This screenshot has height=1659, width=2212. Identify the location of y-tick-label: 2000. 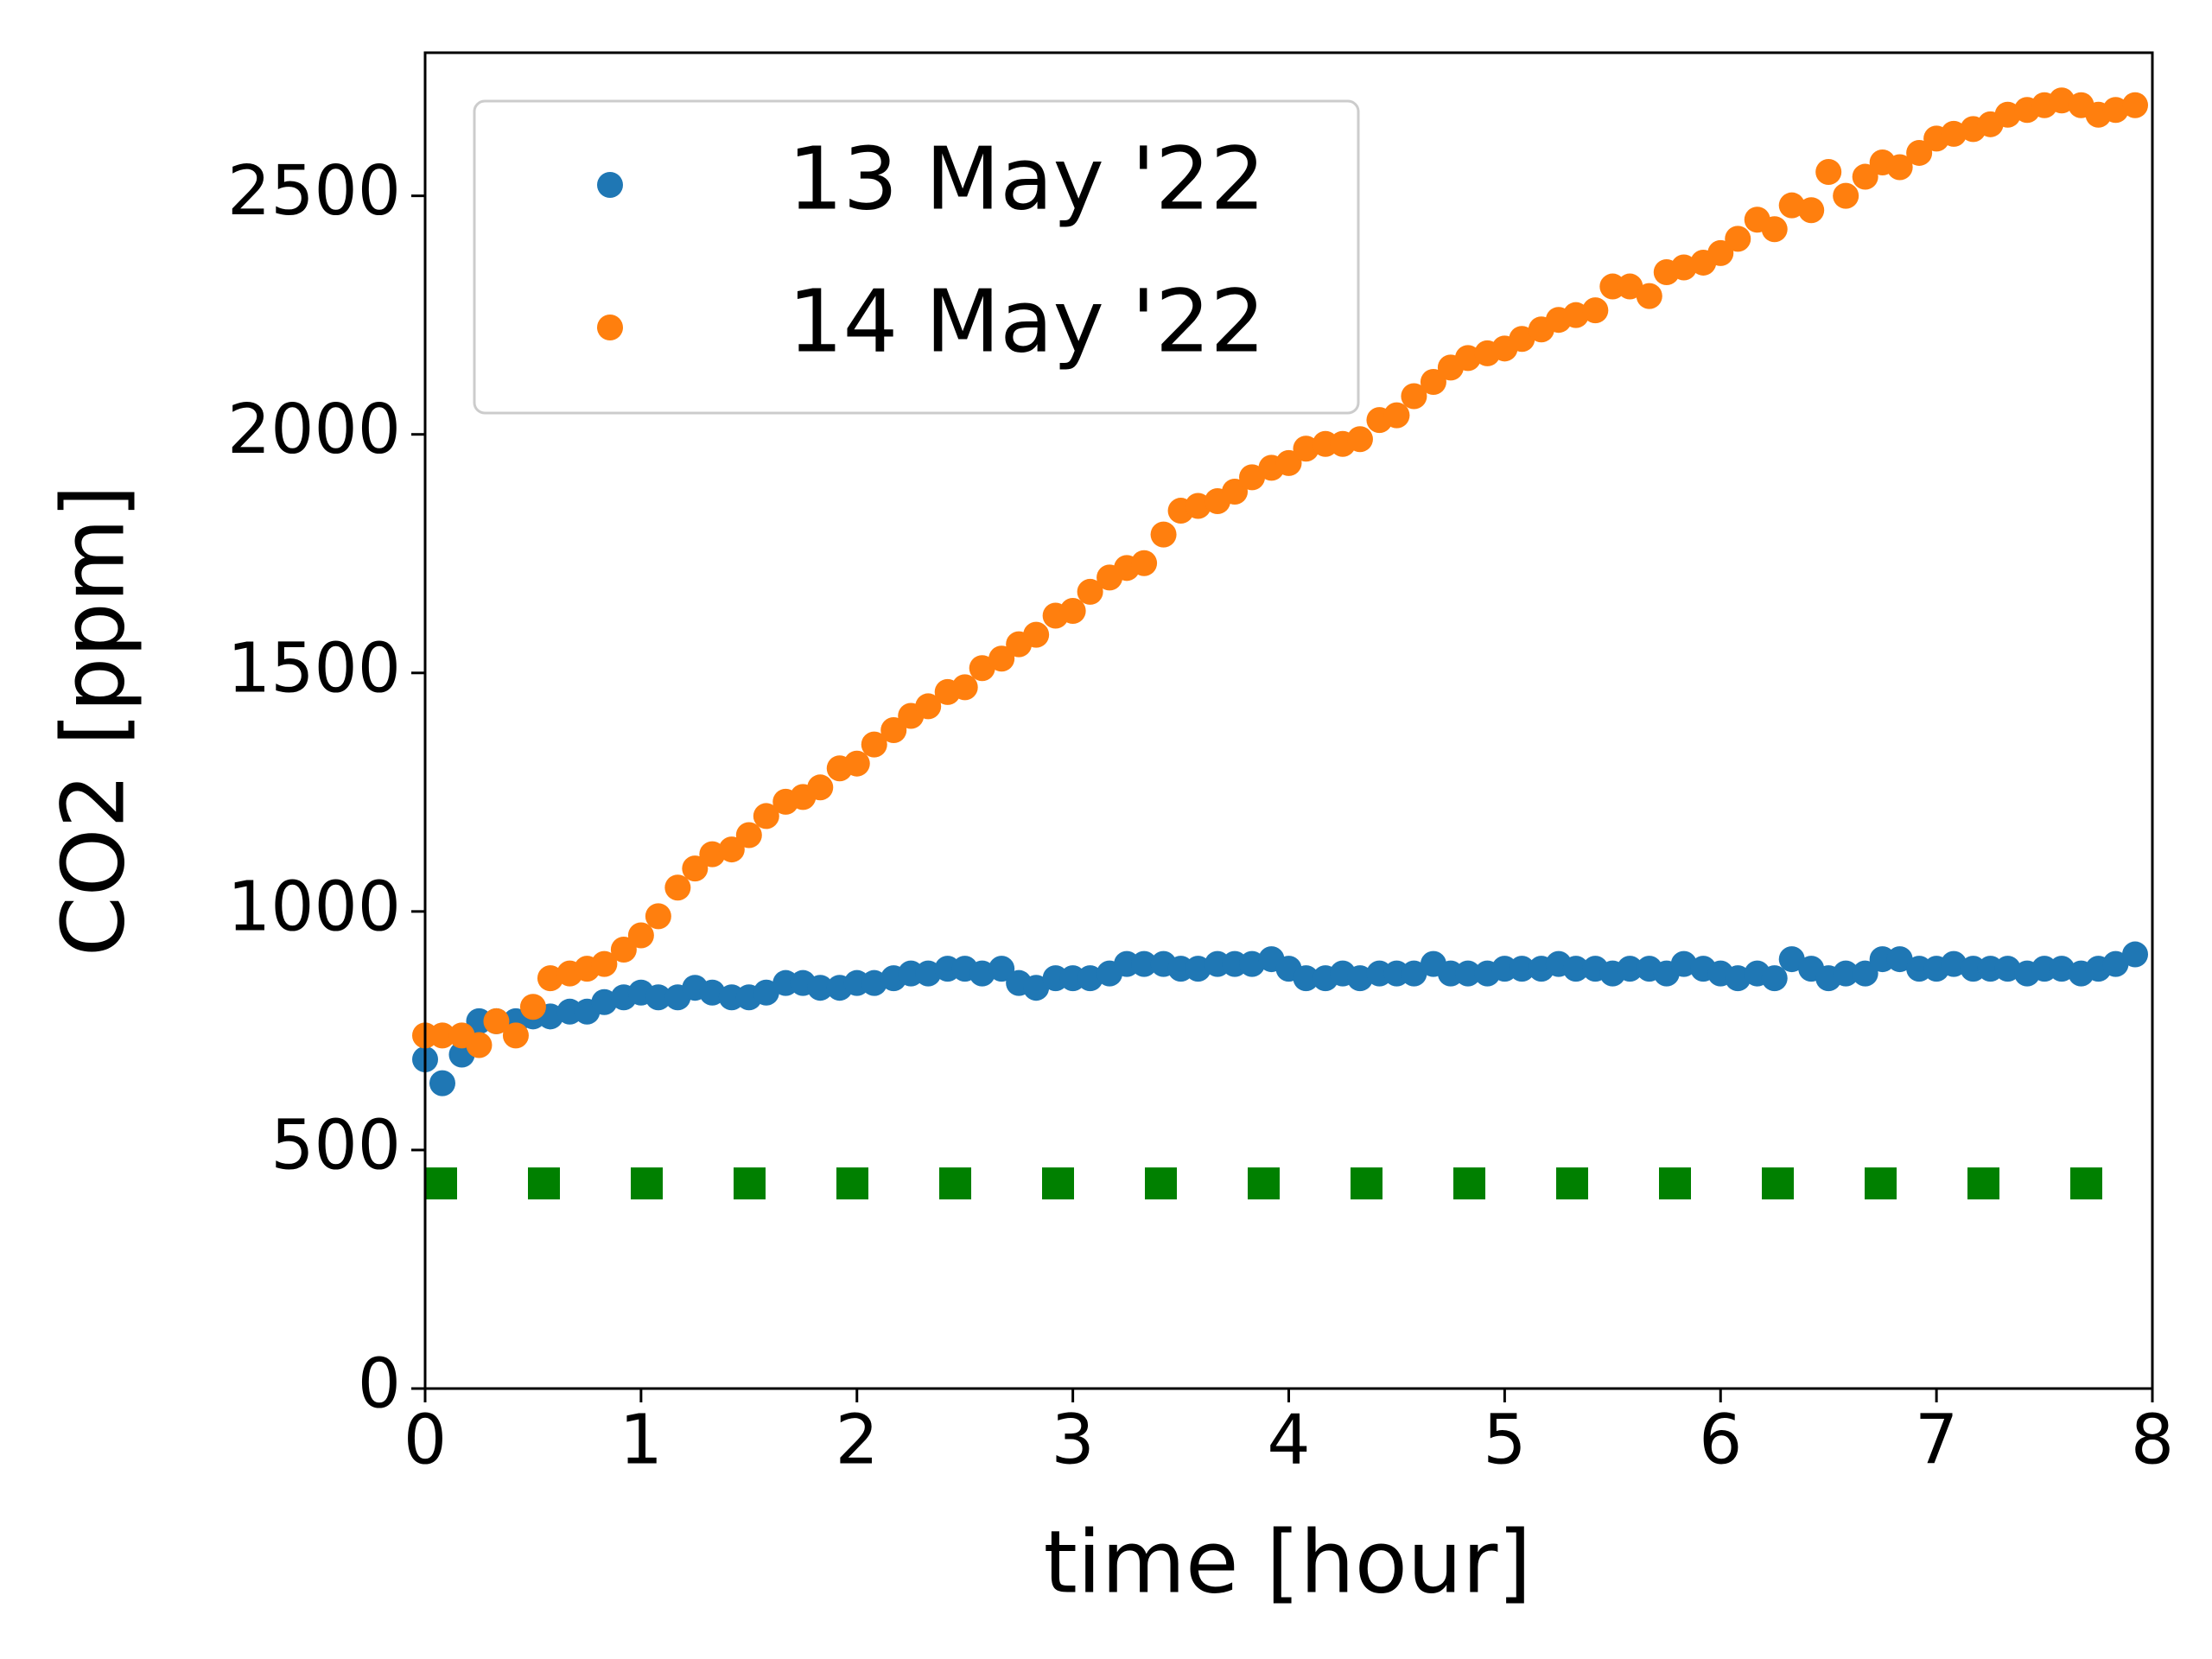
(314, 429).